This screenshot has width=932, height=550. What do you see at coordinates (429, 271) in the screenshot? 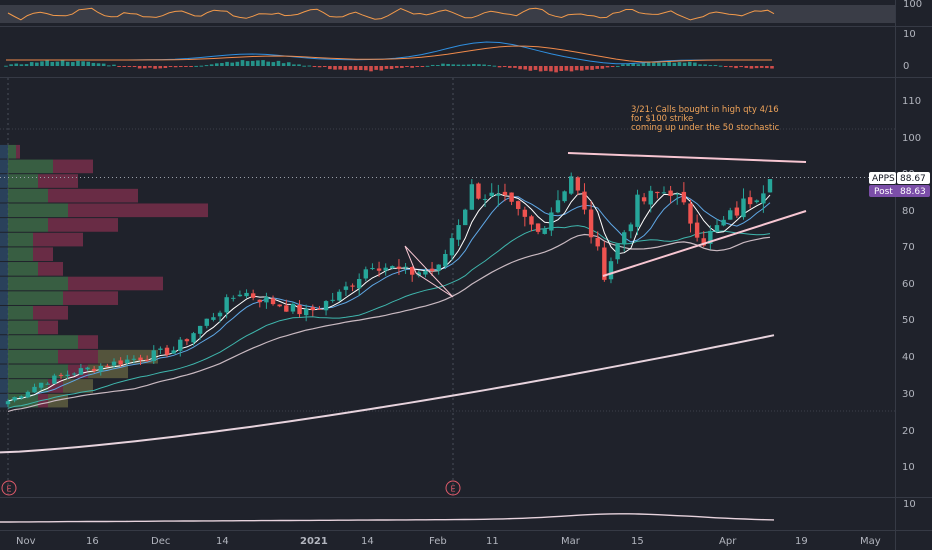
I see `pennant-lines` at bounding box center [429, 271].